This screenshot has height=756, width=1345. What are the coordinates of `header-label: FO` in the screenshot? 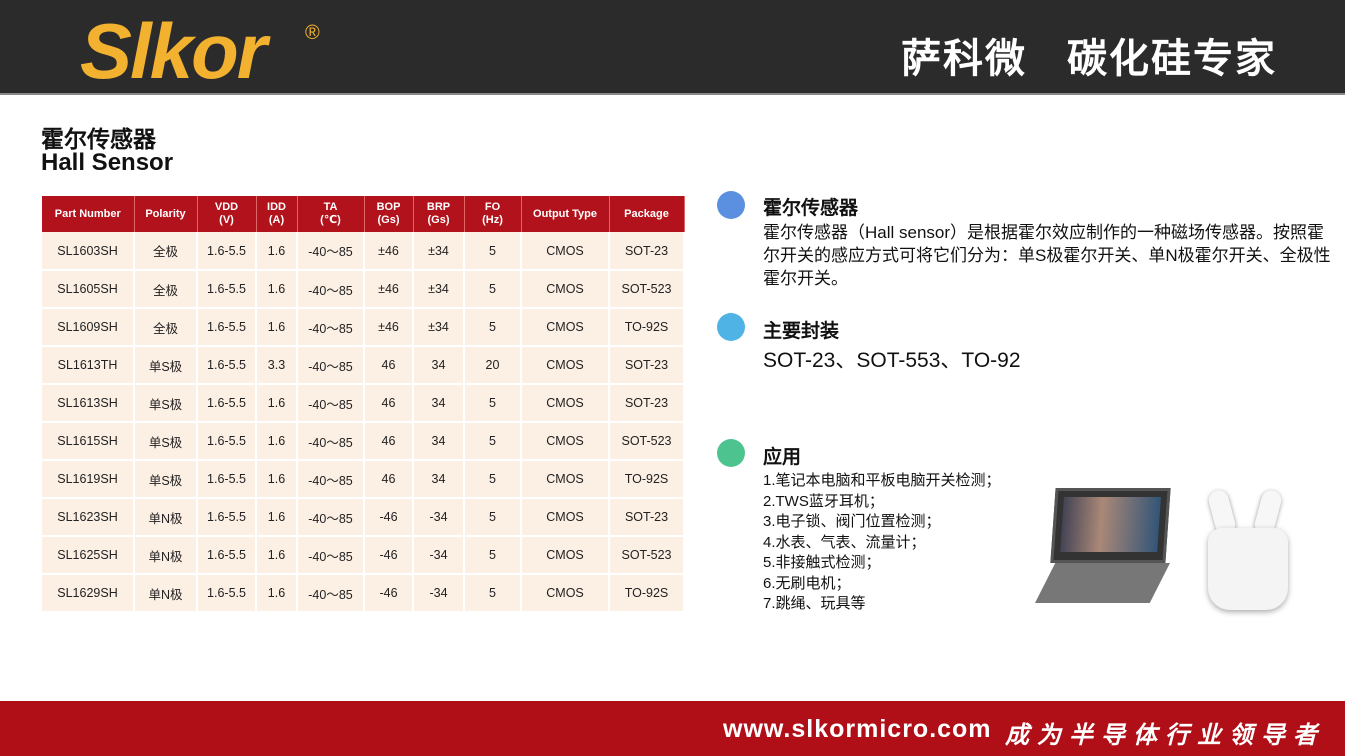 It's located at (492, 207).